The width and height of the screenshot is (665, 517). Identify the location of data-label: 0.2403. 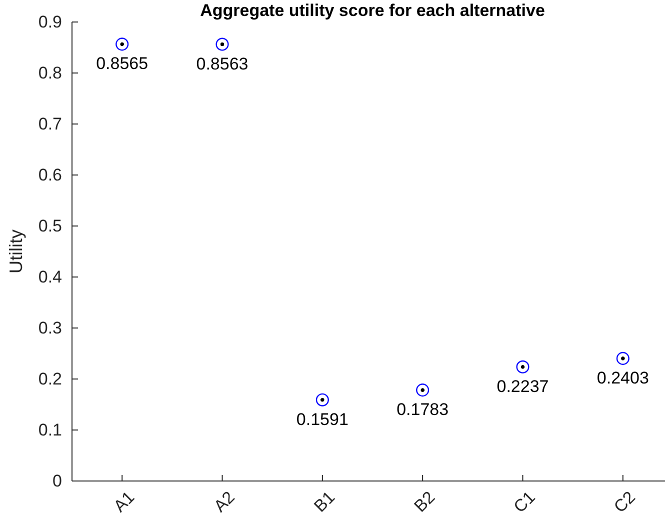
(622, 378).